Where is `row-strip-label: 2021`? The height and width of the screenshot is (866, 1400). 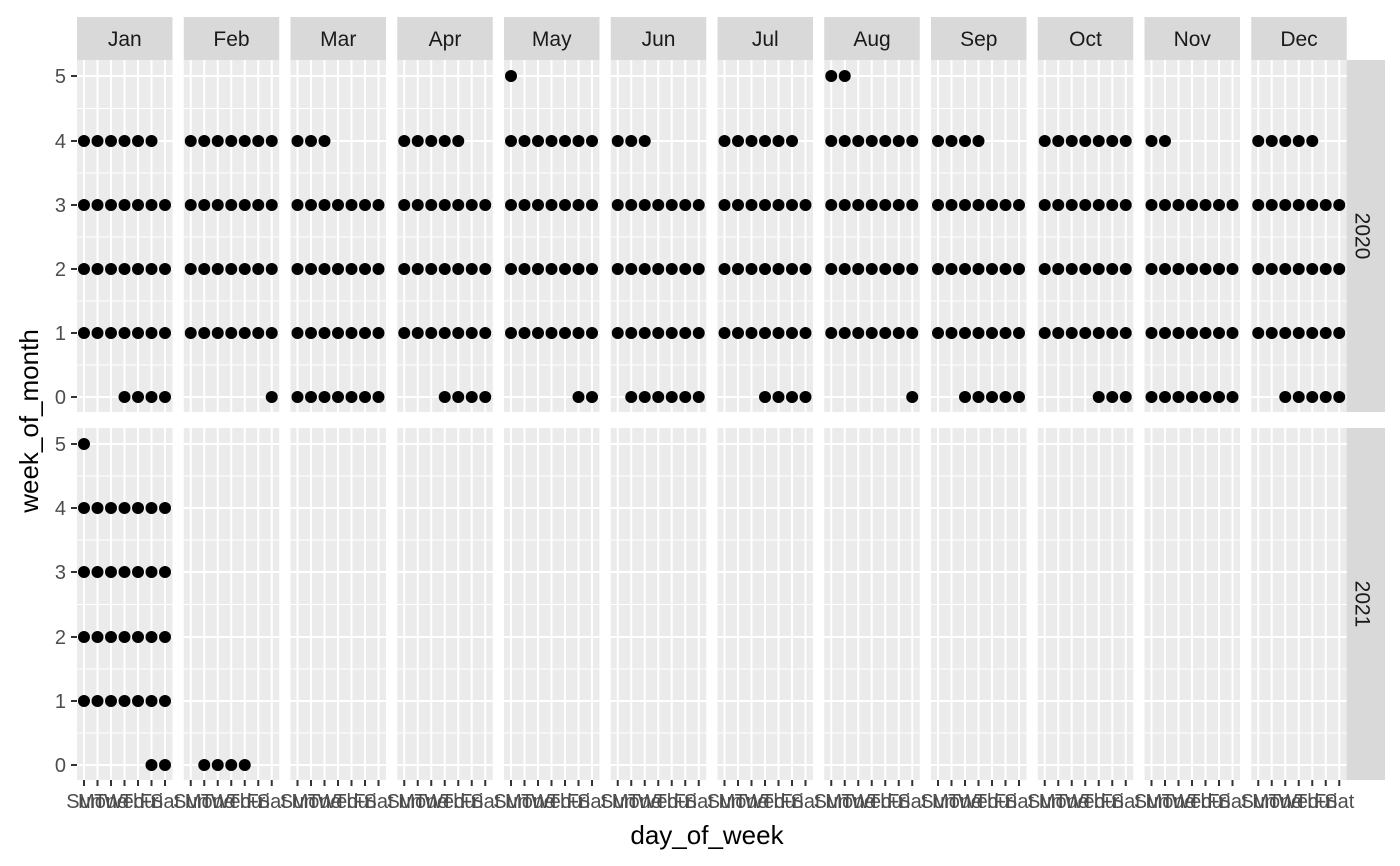
row-strip-label: 2021 is located at coordinates (1362, 604).